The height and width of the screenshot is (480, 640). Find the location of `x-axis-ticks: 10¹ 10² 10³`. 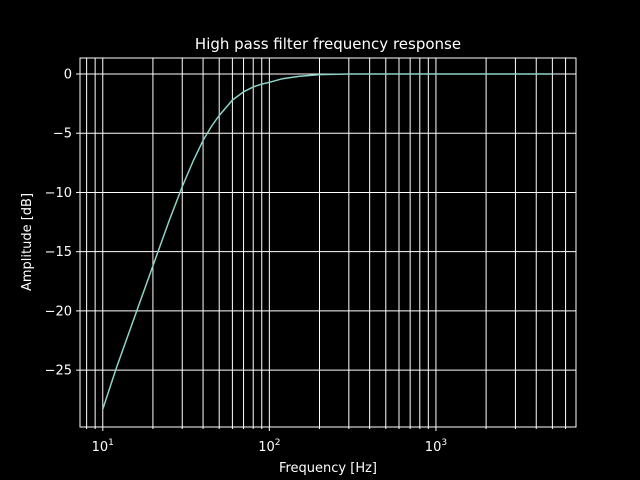

x-axis-ticks: 10¹ 10² 10³ is located at coordinates (326, 441).